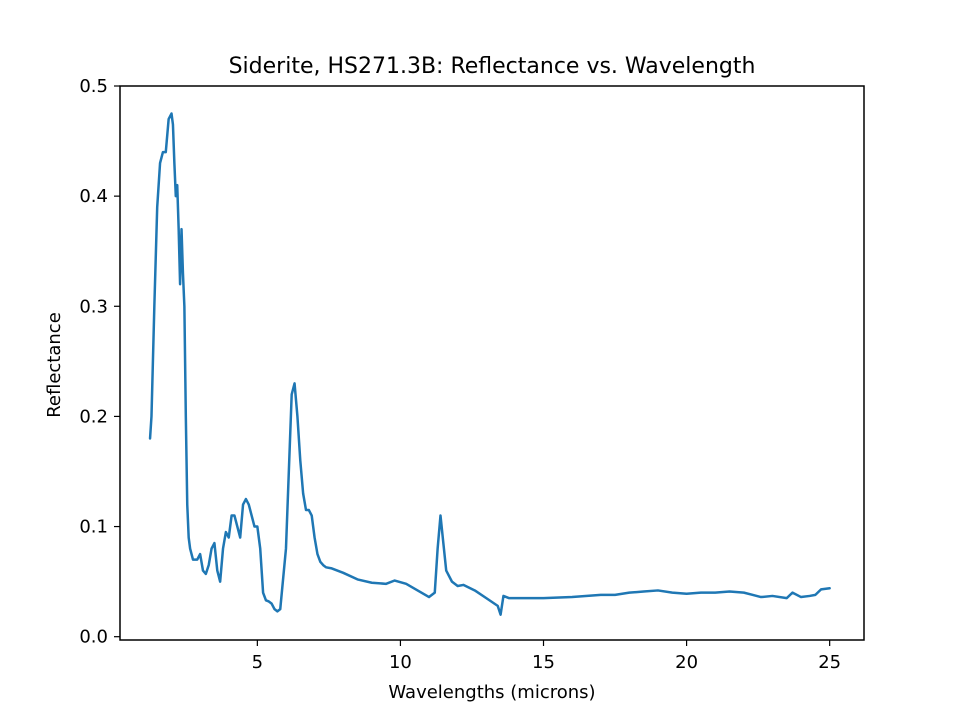 This screenshot has width=960, height=724. Describe the element at coordinates (543, 662) in the screenshot. I see `x-tick-label: 15` at that location.